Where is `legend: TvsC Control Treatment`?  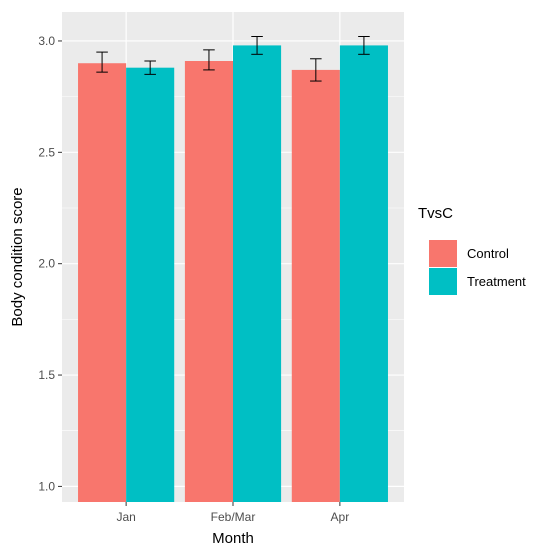
legend: TvsC Control Treatment is located at coordinates (472, 250).